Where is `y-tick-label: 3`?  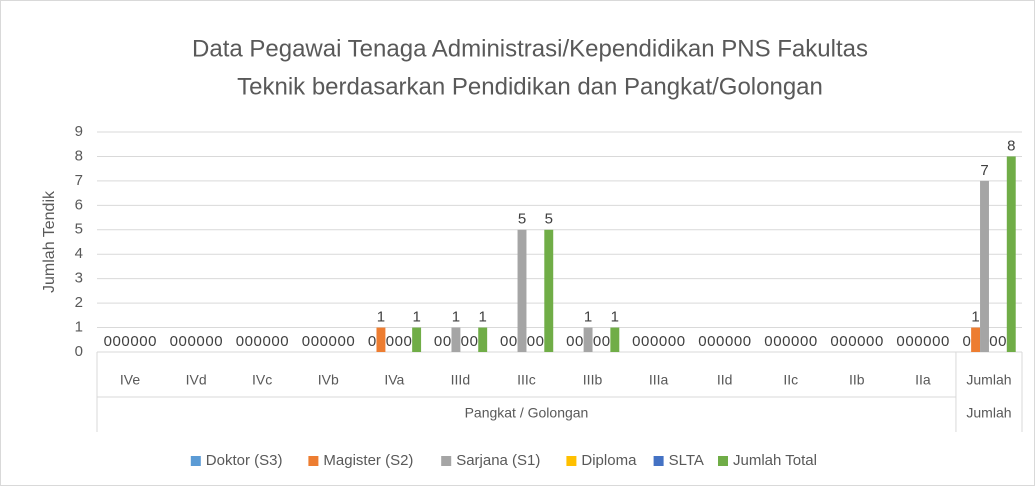 y-tick-label: 3 is located at coordinates (79, 278).